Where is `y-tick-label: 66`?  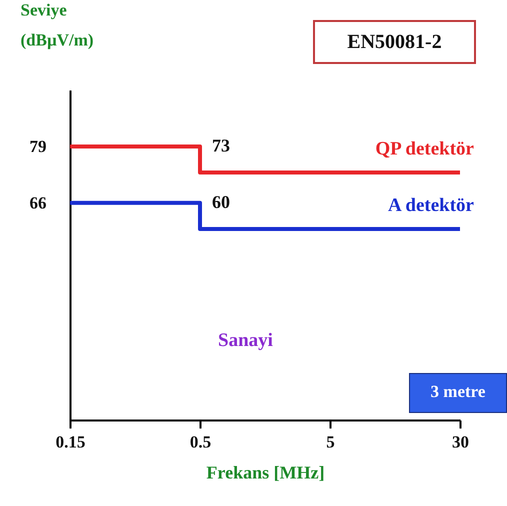 y-tick-label: 66 is located at coordinates (38, 202).